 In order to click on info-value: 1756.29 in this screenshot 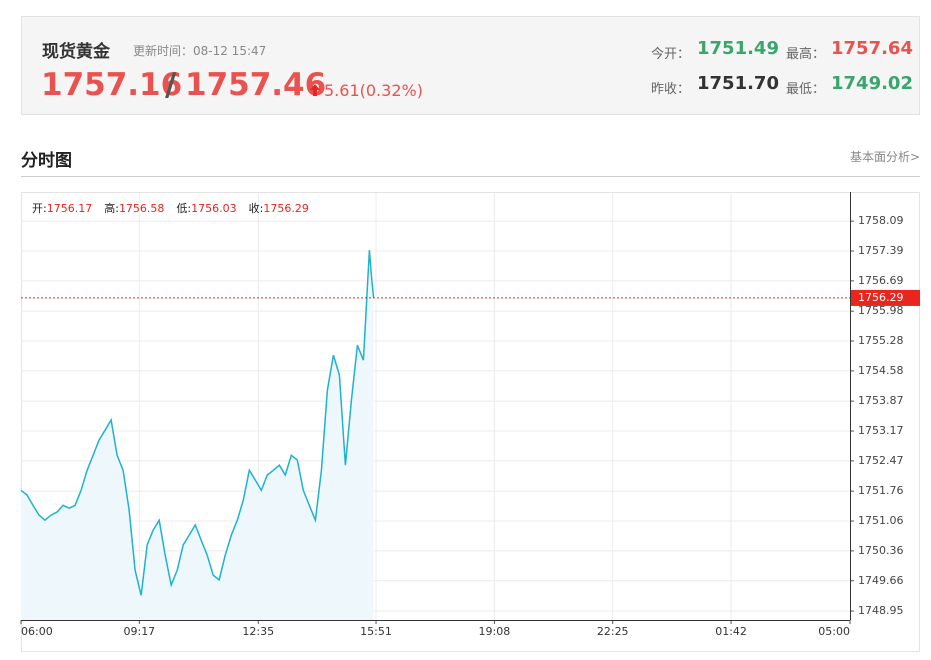, I will do `click(286, 208)`.